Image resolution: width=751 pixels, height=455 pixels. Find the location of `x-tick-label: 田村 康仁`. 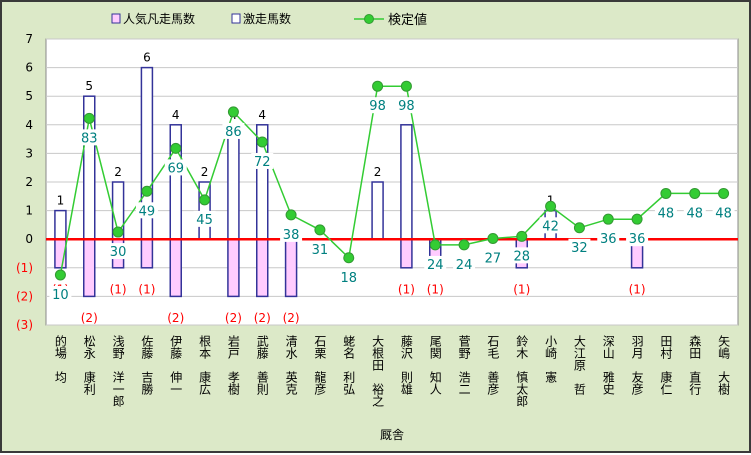

x-tick-label: 田村 康仁 is located at coordinates (666, 365).